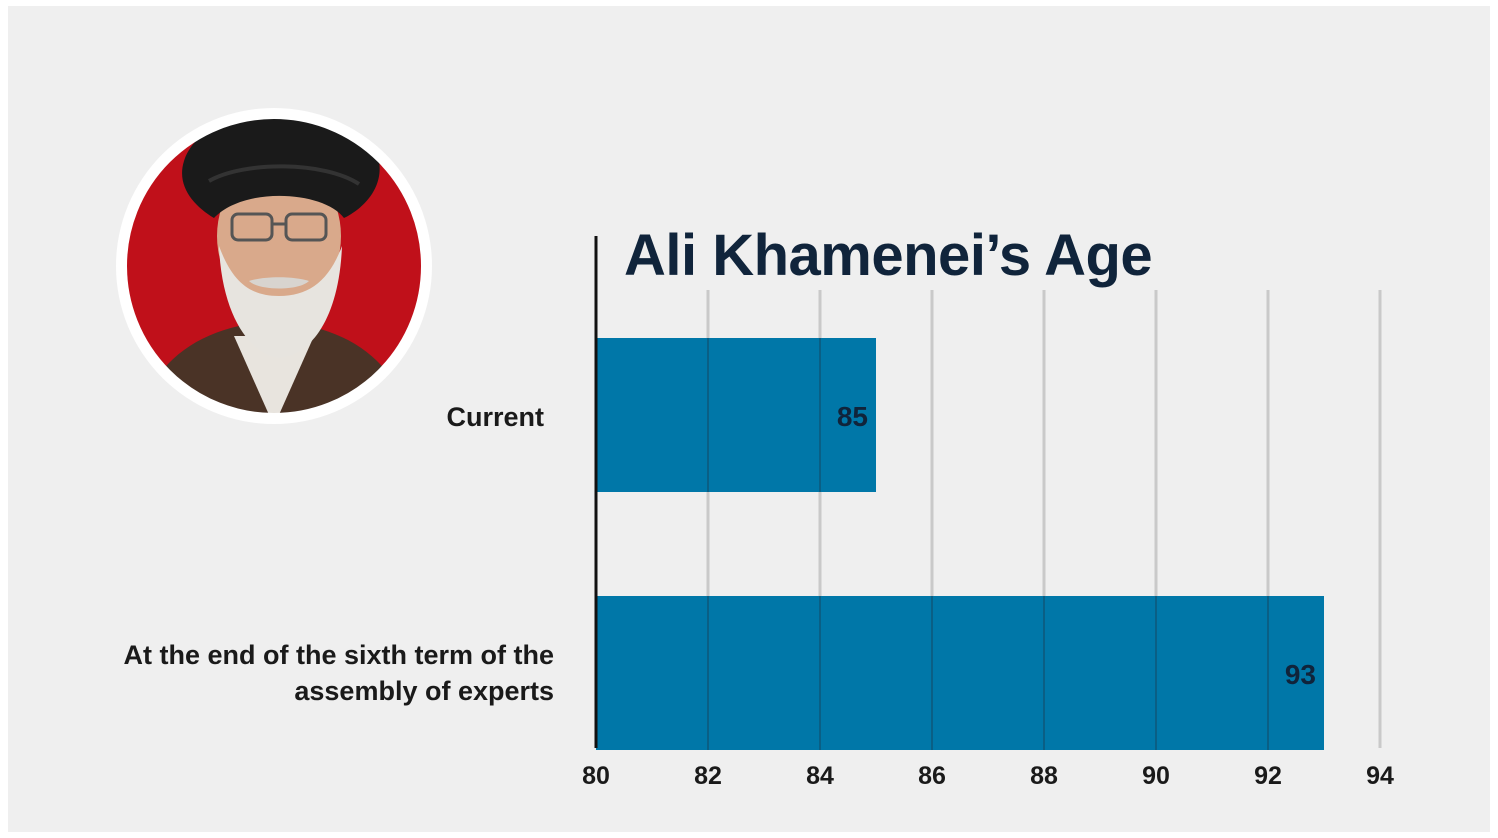  What do you see at coordinates (820, 776) in the screenshot?
I see `x-tick-label-84: 84` at bounding box center [820, 776].